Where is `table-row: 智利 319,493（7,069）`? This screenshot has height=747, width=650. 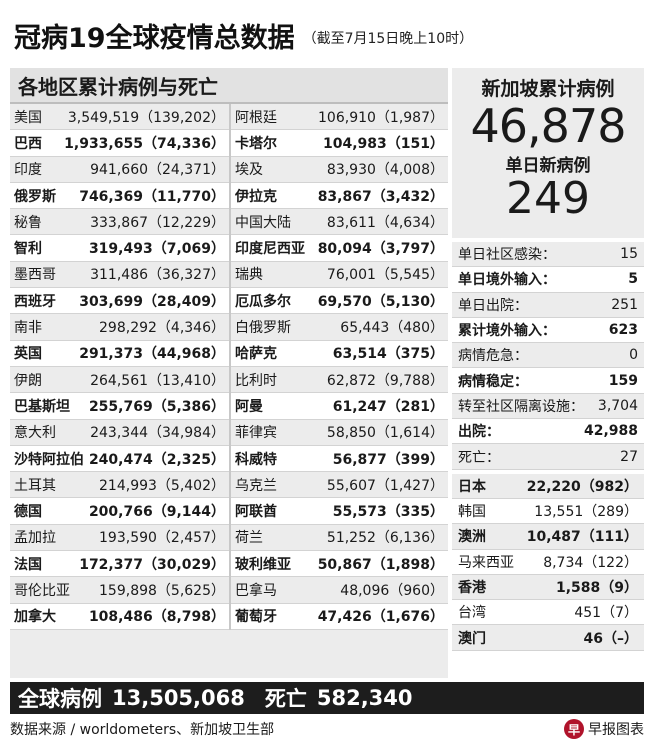 table-row: 智利 319,493（7,069） is located at coordinates (119, 248).